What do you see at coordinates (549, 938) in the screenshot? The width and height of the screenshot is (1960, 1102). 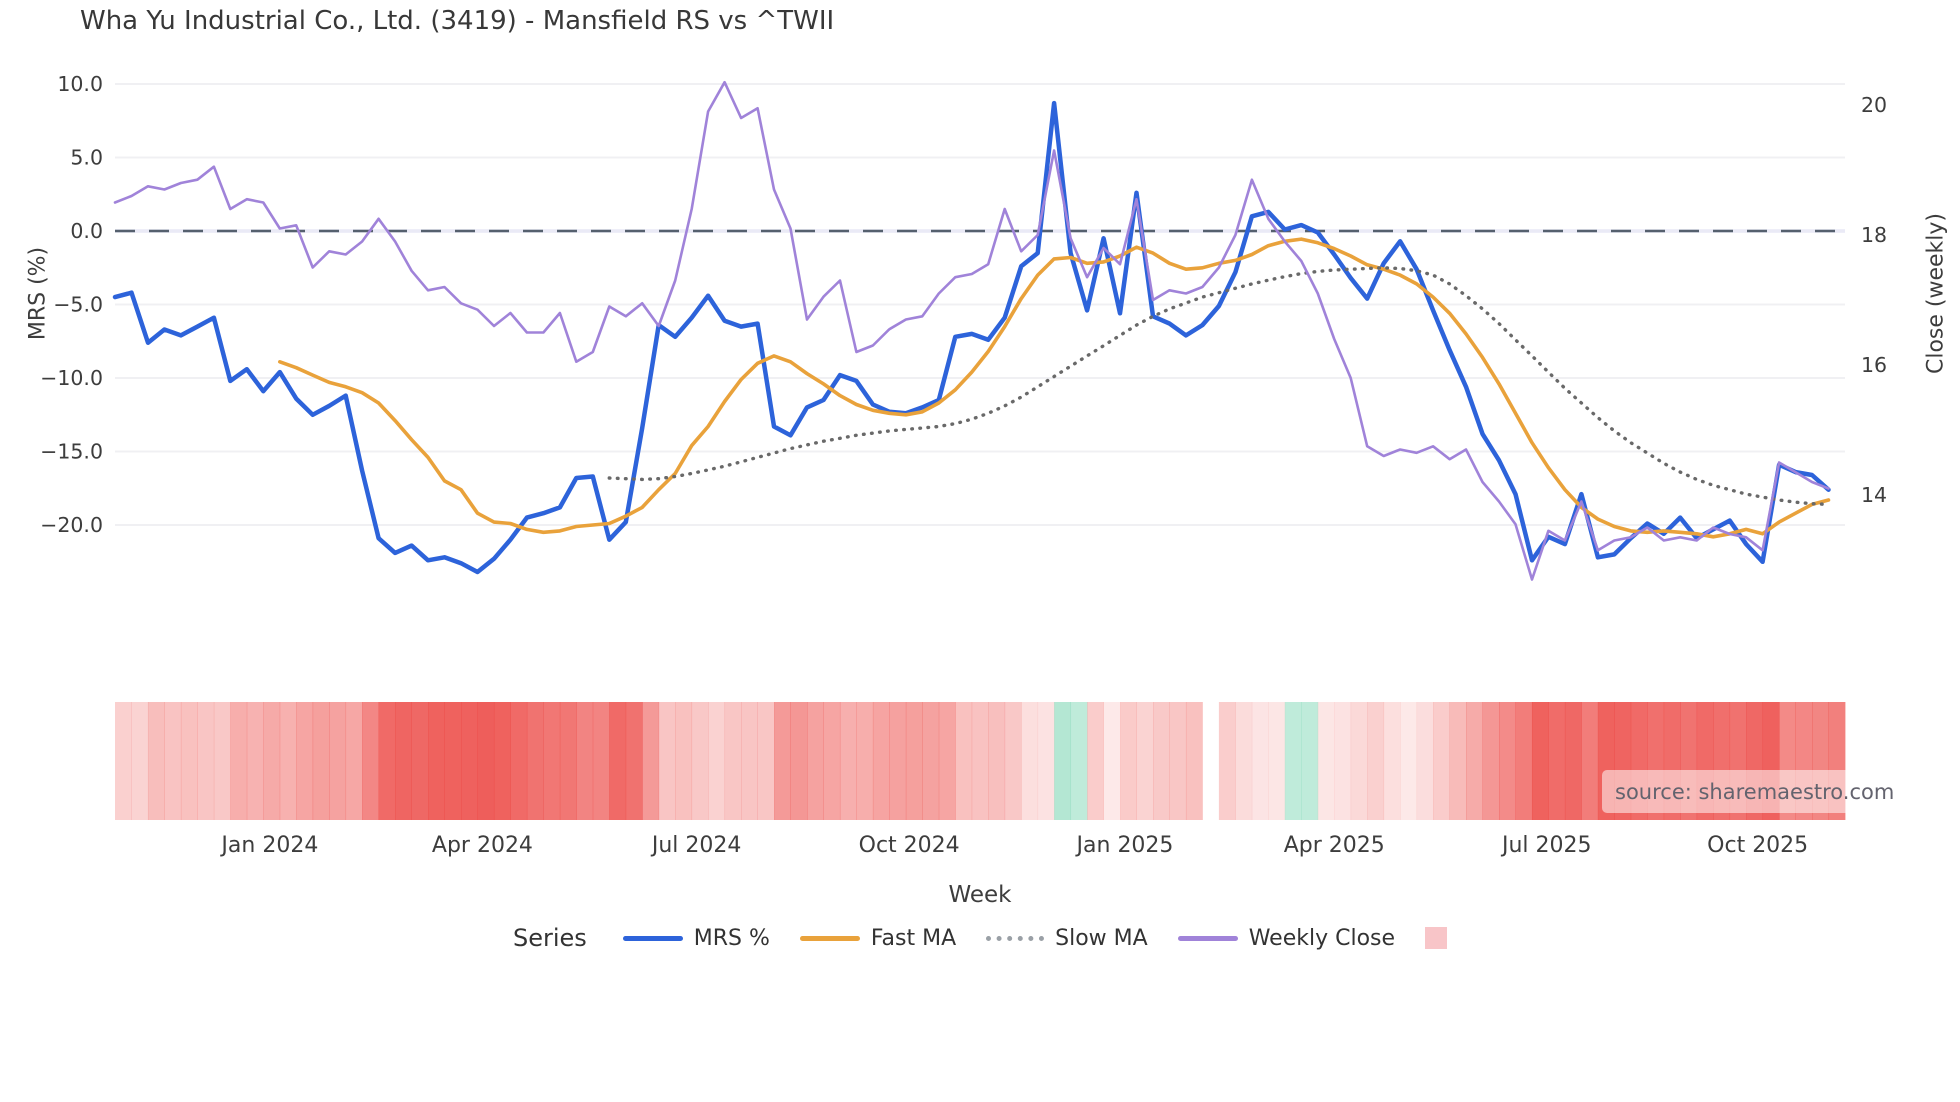 I see `legend-title: Series` at bounding box center [549, 938].